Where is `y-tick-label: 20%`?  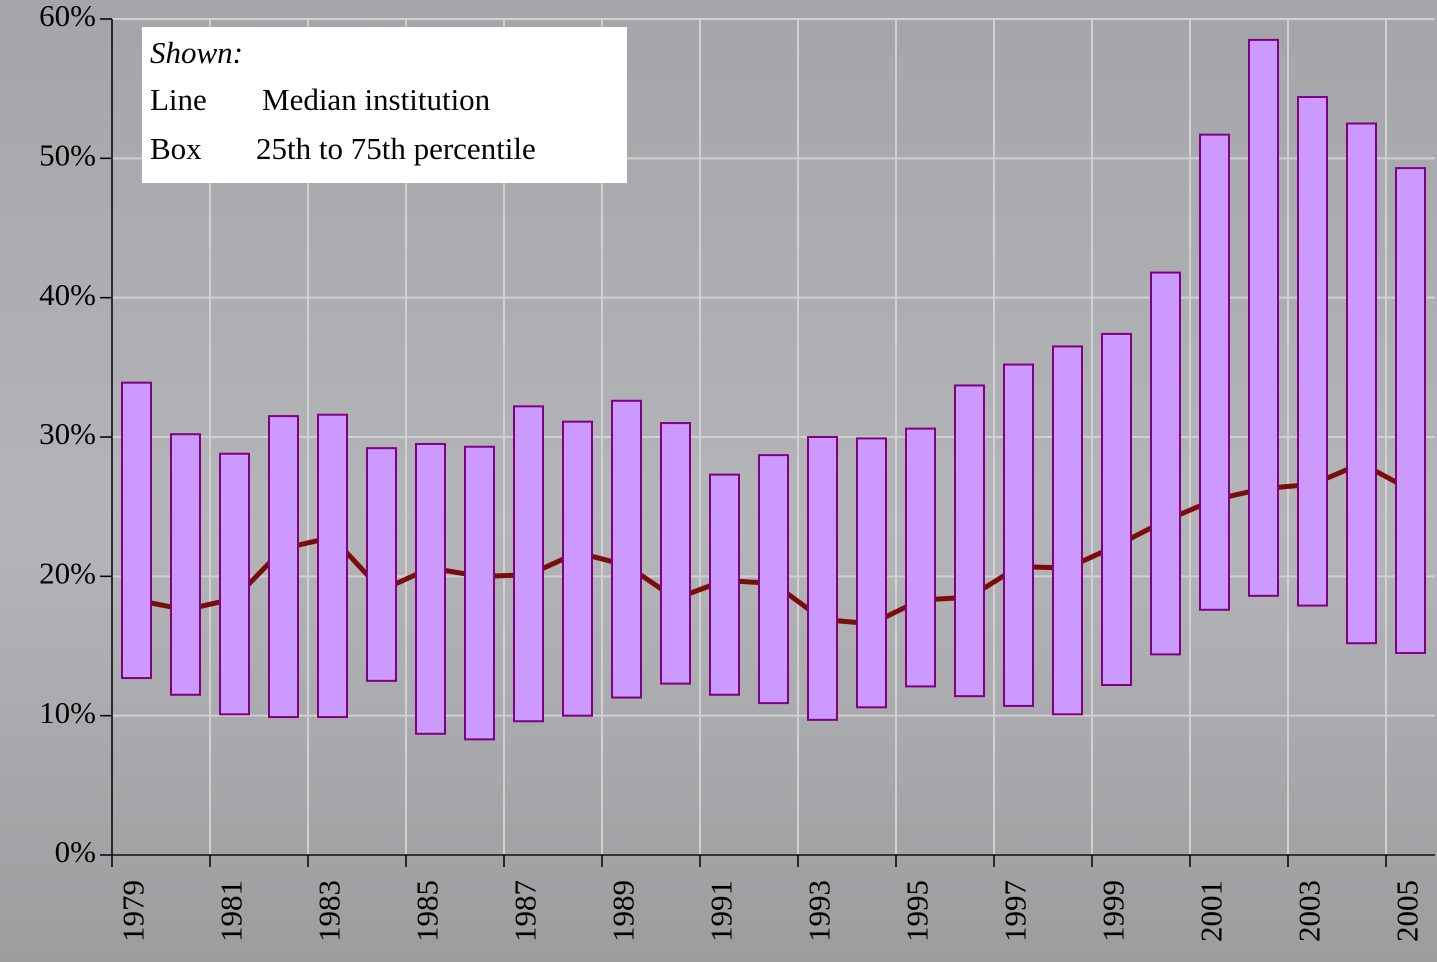 y-tick-label: 20% is located at coordinates (67, 572).